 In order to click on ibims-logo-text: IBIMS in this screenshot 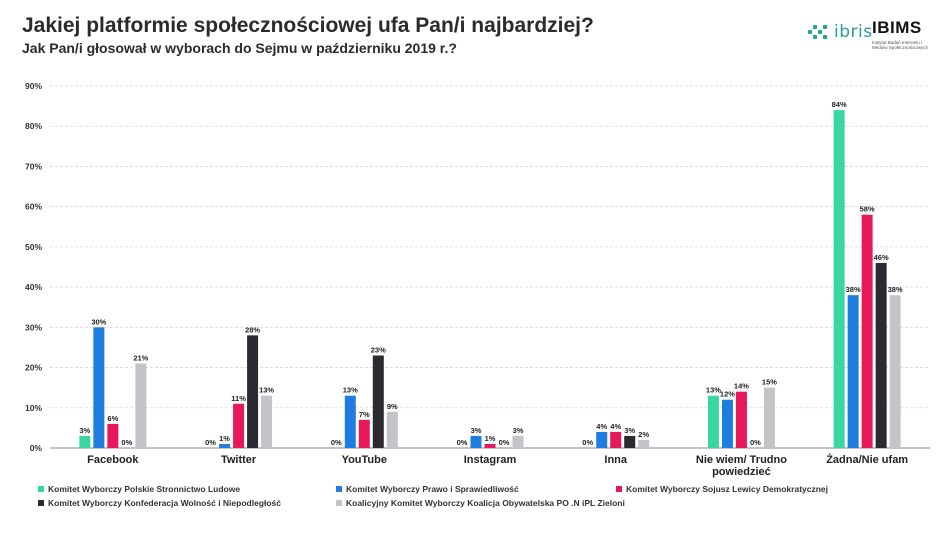, I will do `click(897, 27)`.